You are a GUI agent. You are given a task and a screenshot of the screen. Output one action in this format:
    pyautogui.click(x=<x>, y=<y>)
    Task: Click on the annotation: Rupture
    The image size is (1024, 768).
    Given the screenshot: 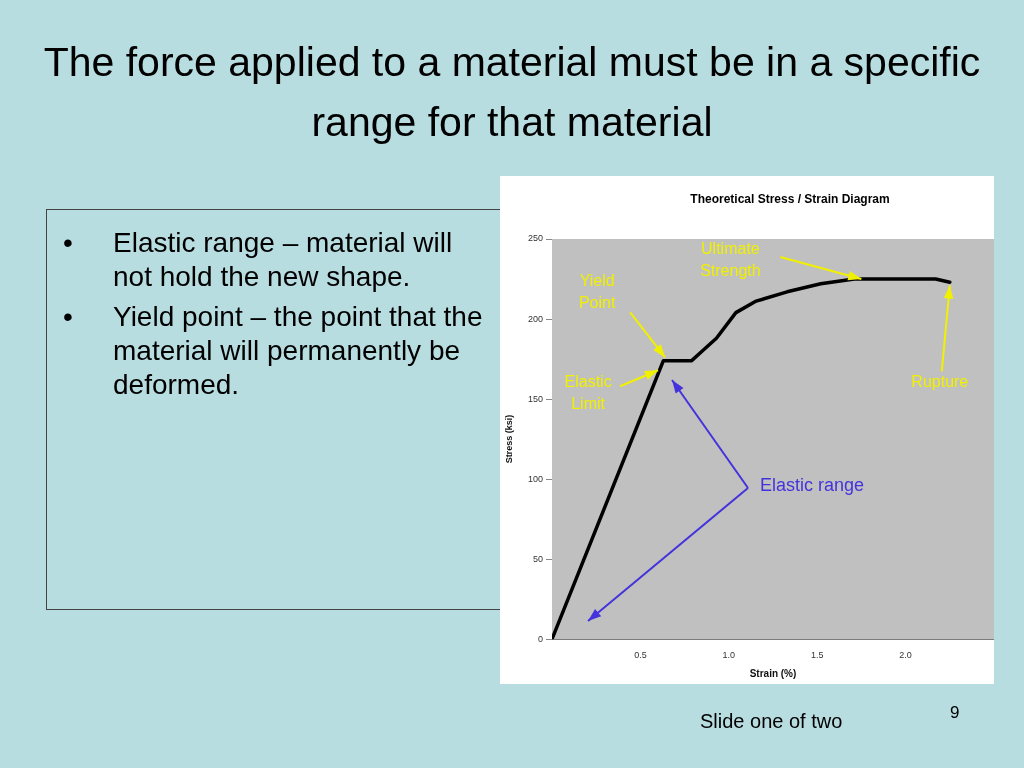 What is the action you would take?
    pyautogui.click(x=940, y=381)
    